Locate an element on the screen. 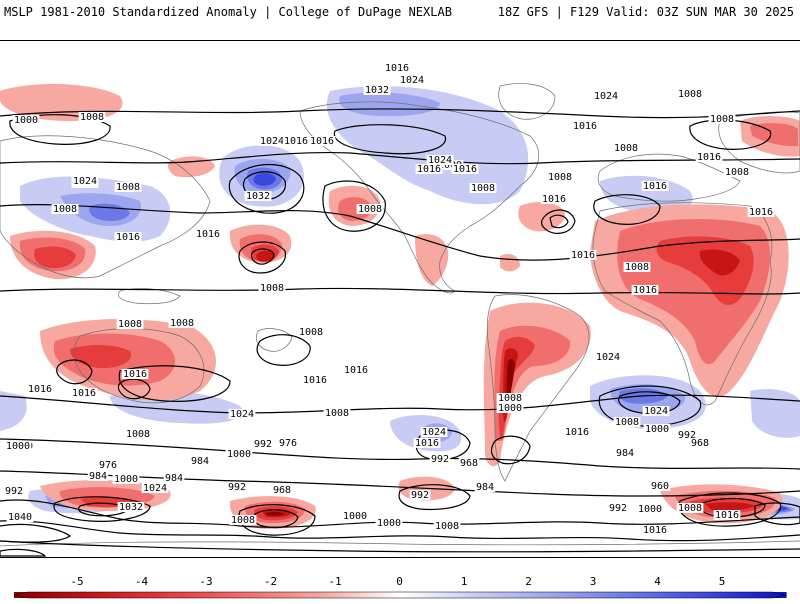 The image size is (800, 604). isobar-label: 1032 is located at coordinates (377, 90).